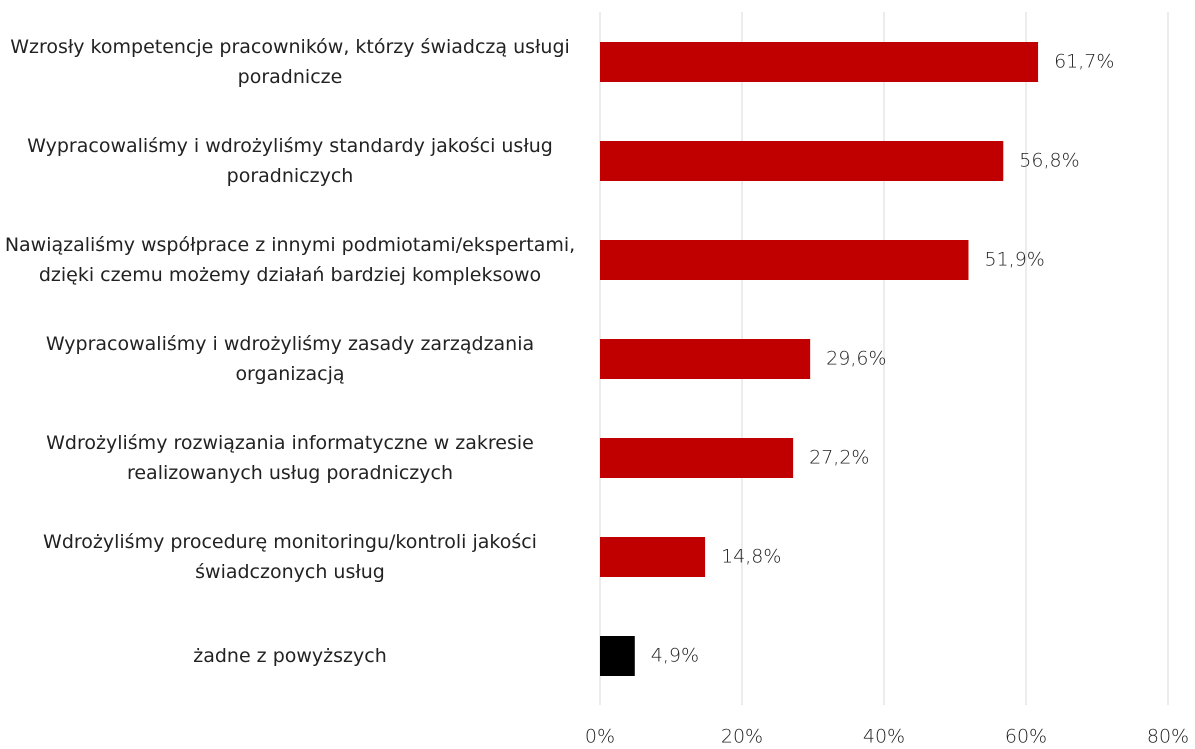 This screenshot has width=1195, height=749. Describe the element at coordinates (1026, 737) in the screenshot. I see `x-tick-label: 60%` at that location.